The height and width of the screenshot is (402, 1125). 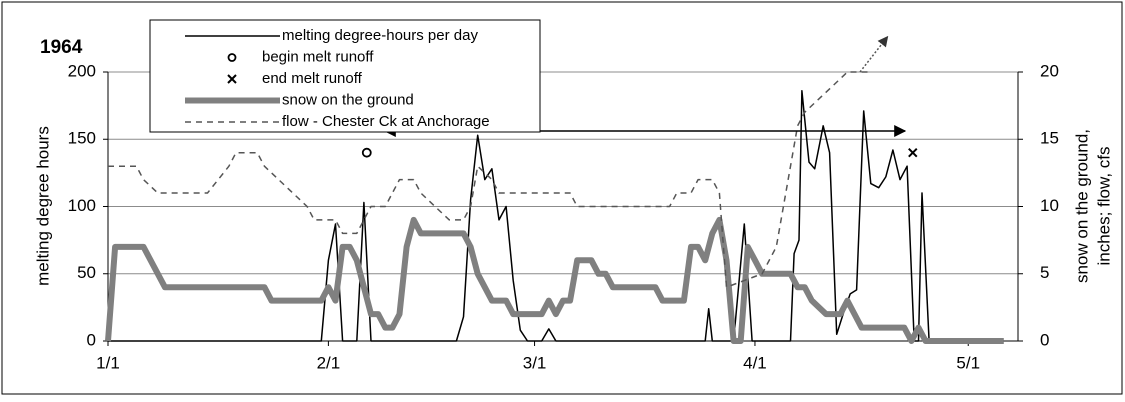 What do you see at coordinates (755, 362) in the screenshot?
I see `x-tick-label: 4/1` at bounding box center [755, 362].